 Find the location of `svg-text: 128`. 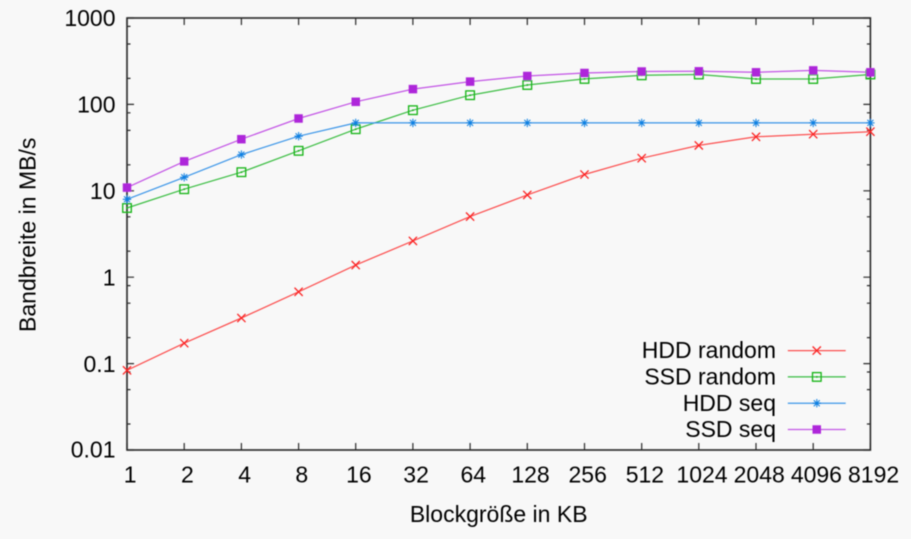

svg-text: 128 is located at coordinates (530, 475).